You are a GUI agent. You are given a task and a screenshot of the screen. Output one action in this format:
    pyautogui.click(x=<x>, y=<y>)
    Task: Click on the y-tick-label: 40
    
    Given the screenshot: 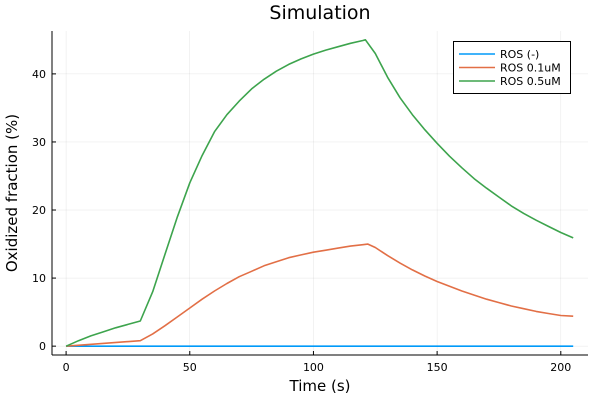 What is the action you would take?
    pyautogui.click(x=39, y=74)
    